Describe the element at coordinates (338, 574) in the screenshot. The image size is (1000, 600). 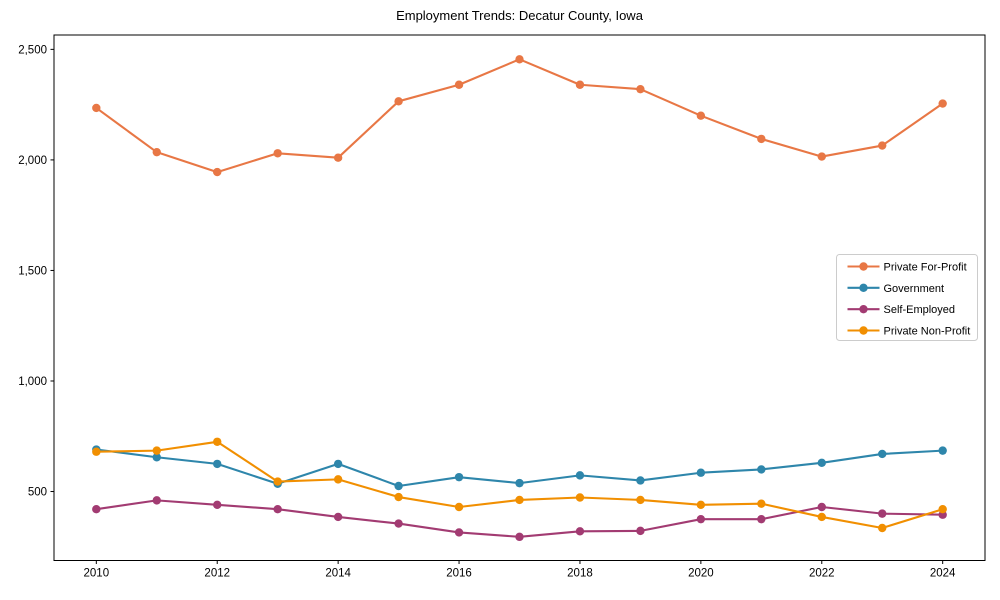
I see `x-tick-label: 2014` at that location.